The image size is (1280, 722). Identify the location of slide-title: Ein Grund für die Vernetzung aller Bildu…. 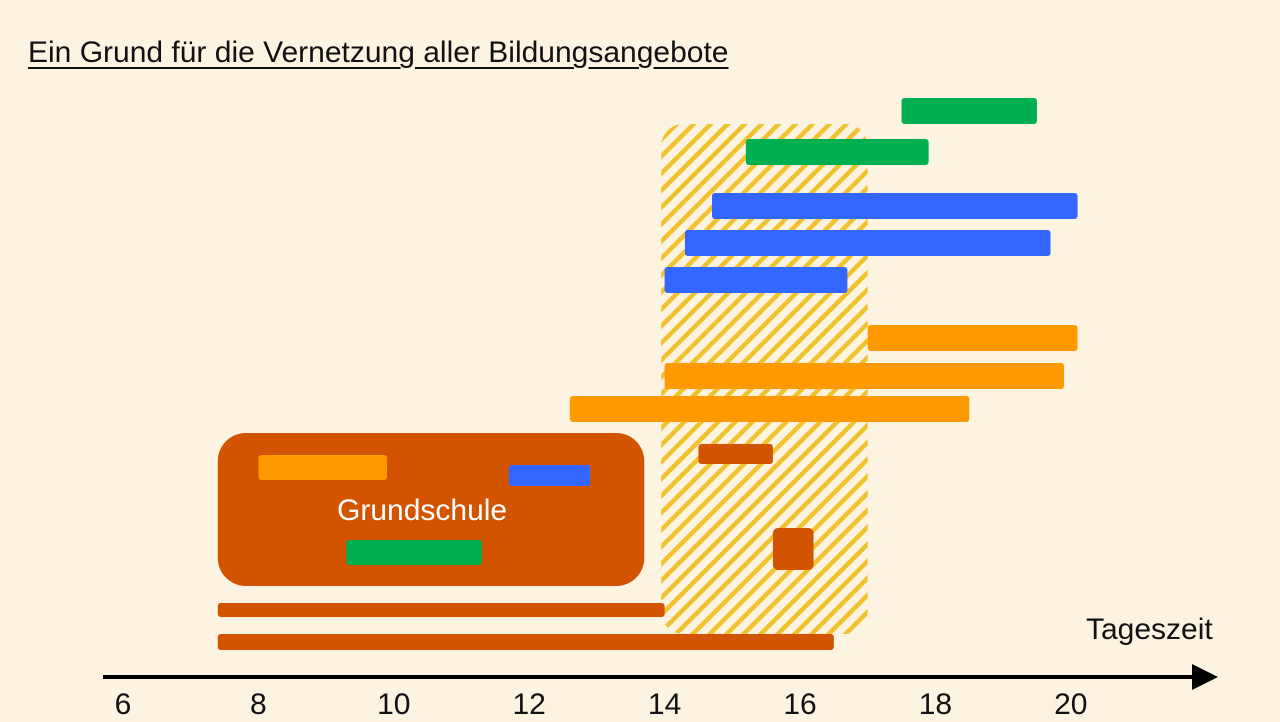
(378, 52).